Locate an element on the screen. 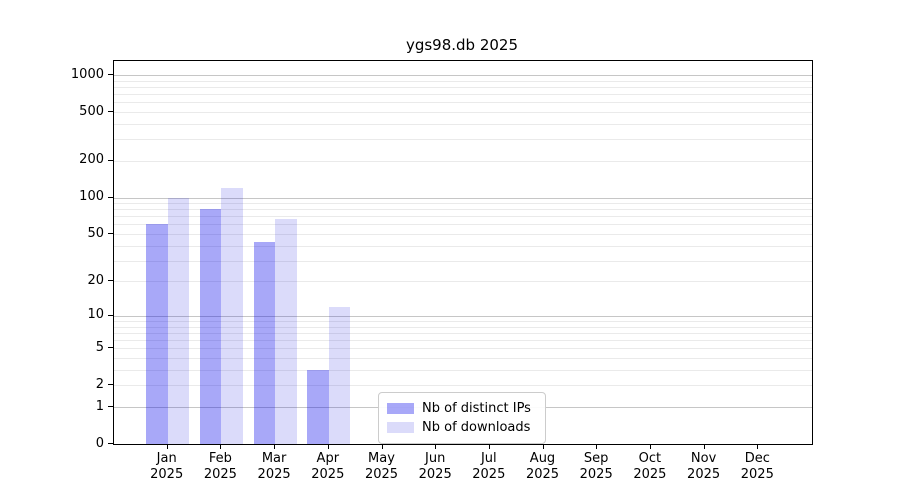 This screenshot has height=500, width=900. y-tick-label-2: 2 is located at coordinates (99, 384).